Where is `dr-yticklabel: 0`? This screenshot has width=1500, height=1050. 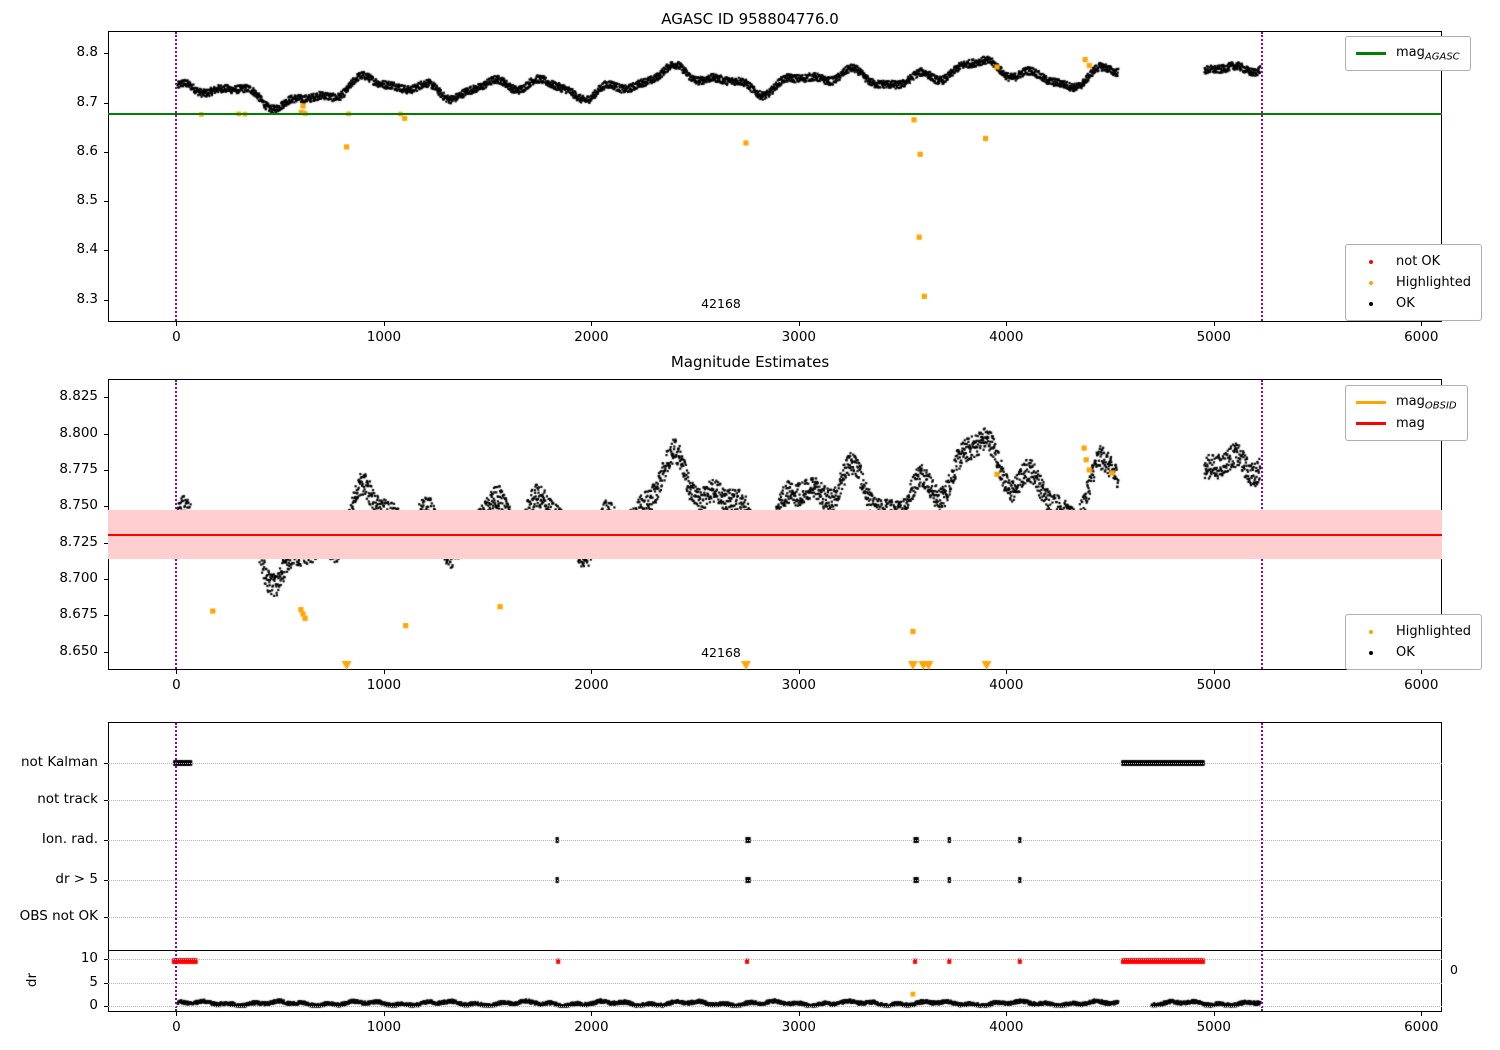
dr-yticklabel: 0 is located at coordinates (93, 1005).